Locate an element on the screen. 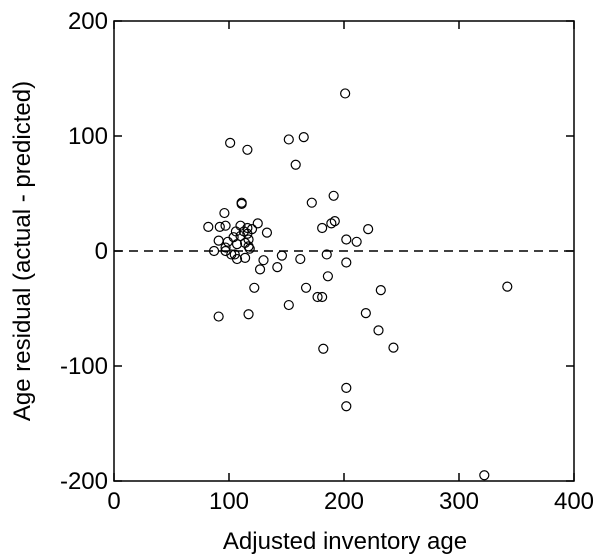 This screenshot has width=598, height=556. x-axis-label: Adjusted inventory age is located at coordinates (345, 541).